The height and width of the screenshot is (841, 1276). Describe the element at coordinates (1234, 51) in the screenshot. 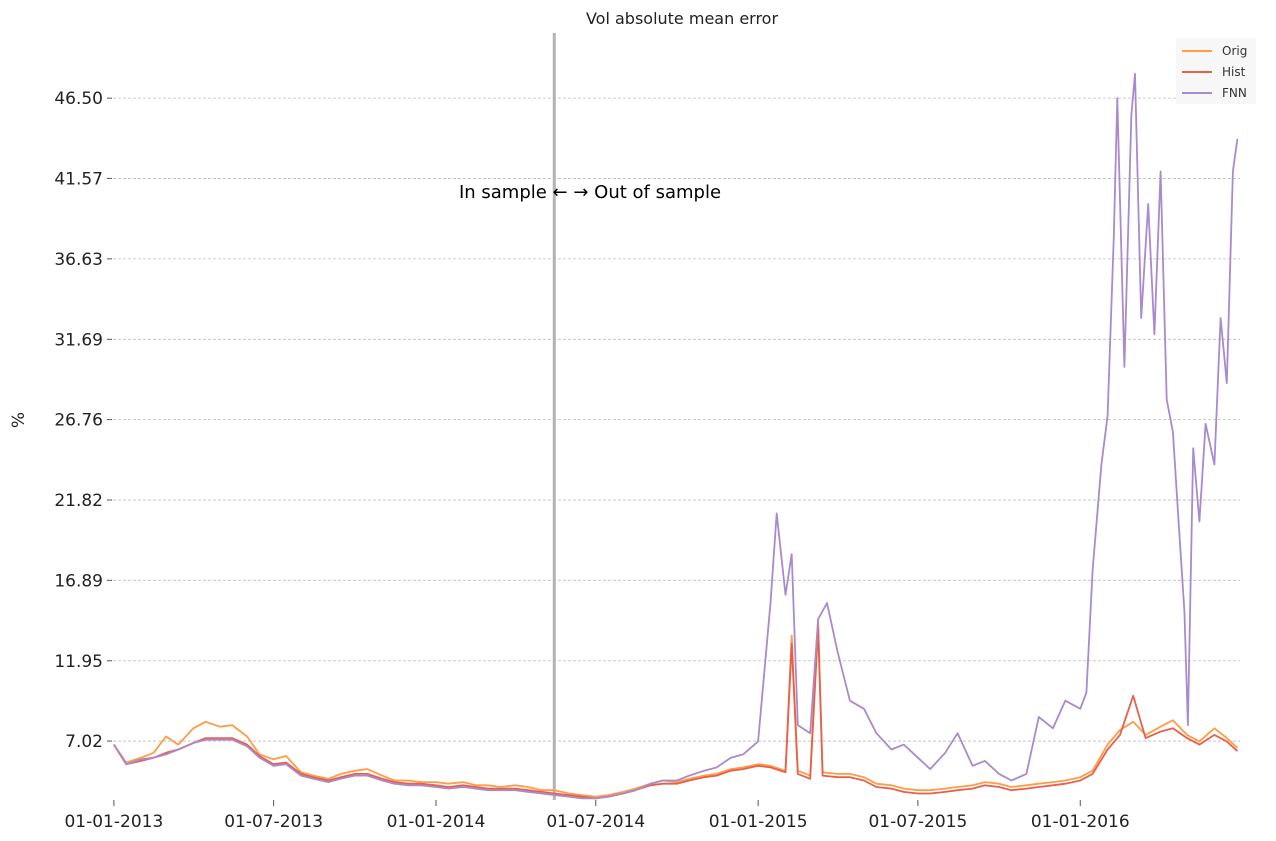

I see `legend-entry: Orig` at that location.